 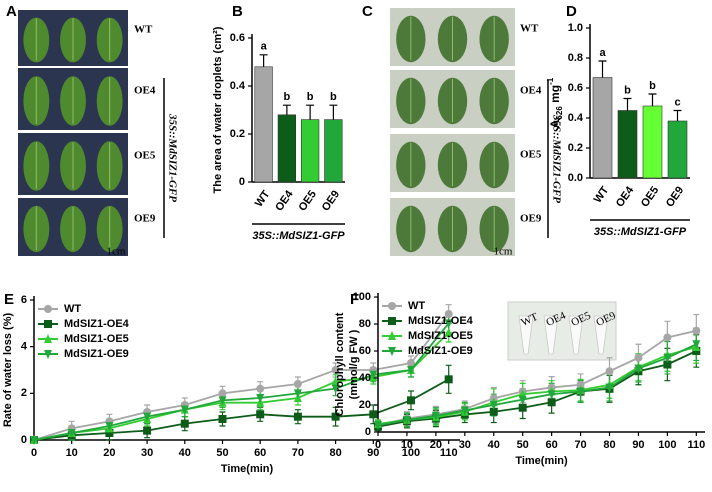 What do you see at coordinates (143, 30) in the screenshot?
I see `row-label: WT` at bounding box center [143, 30].